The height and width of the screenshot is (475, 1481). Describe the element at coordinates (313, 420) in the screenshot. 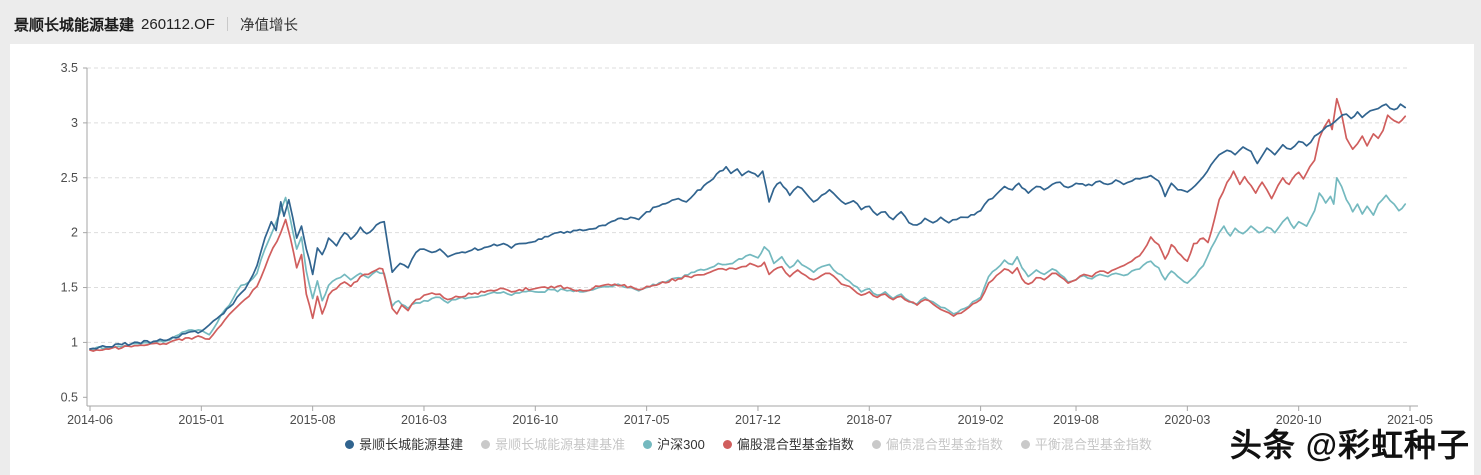

I see `x-tick-label: 2015-08` at that location.